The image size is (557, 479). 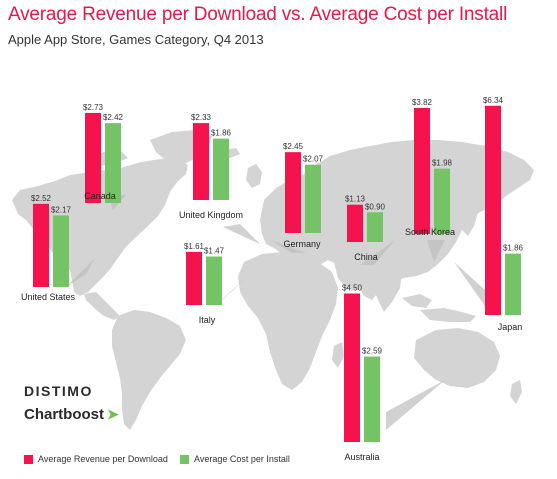 What do you see at coordinates (214, 280) in the screenshot?
I see `bar-cost-italy` at bounding box center [214, 280].